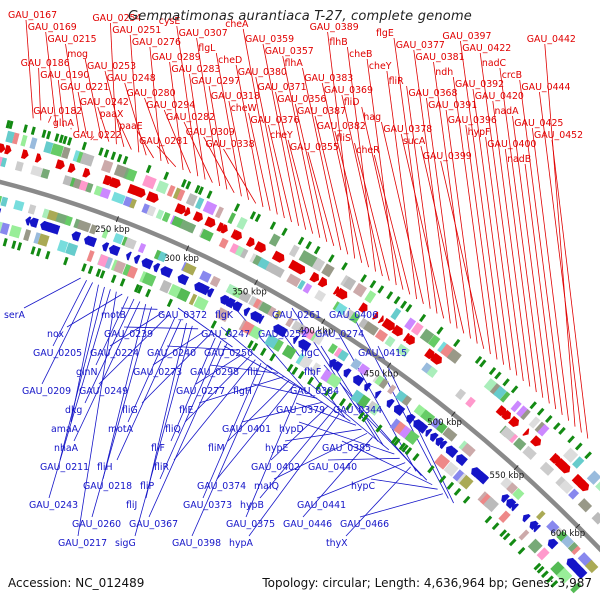 Image resolution: width=600 pixels, height=600 pixels. I want to click on gene-label-reverse: motA, so click(121, 429).